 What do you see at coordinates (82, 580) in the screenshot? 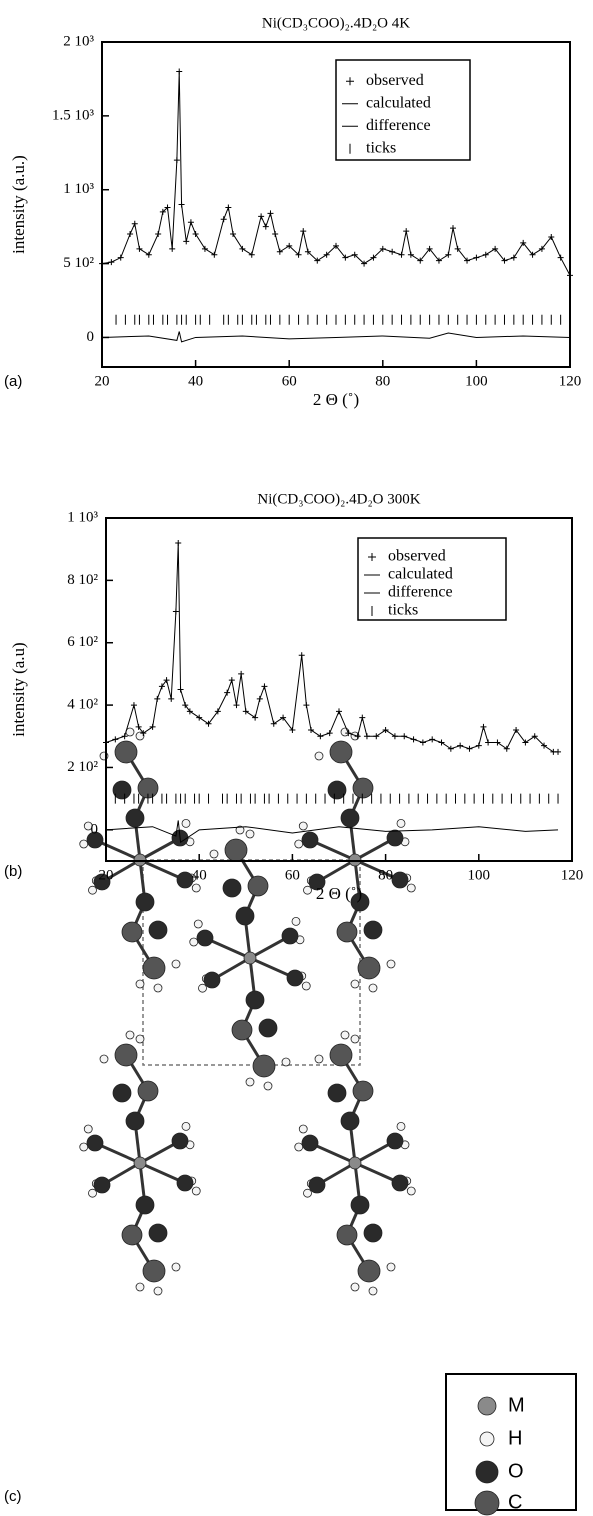
I see `y-tick-label: 8 10²` at bounding box center [82, 580].